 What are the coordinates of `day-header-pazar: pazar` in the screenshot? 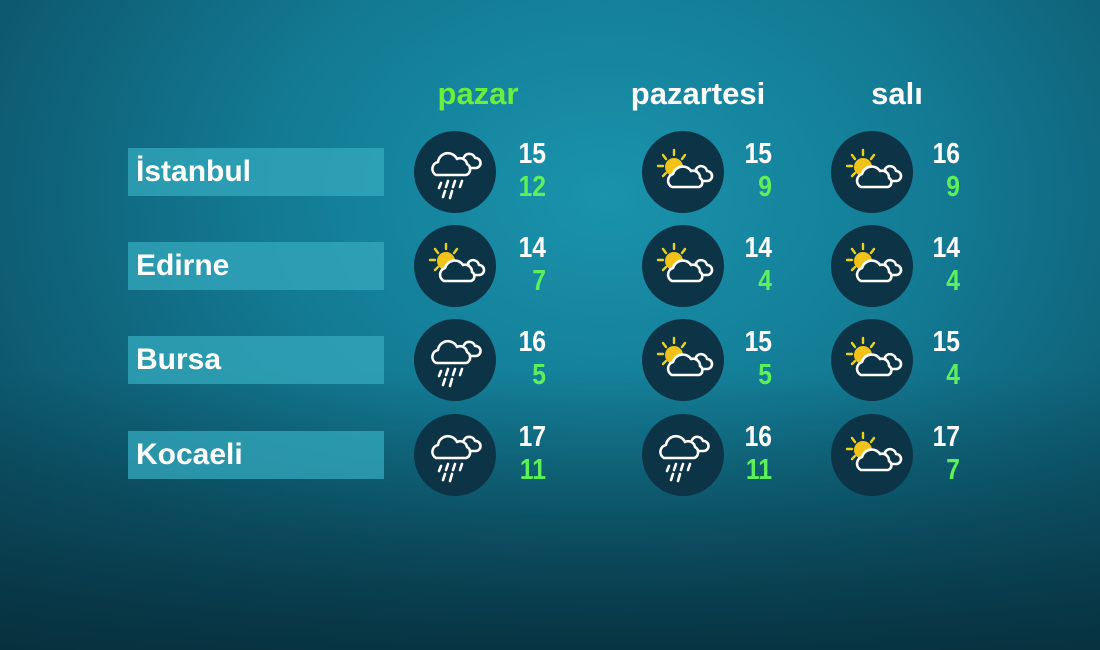 It's located at (478, 93).